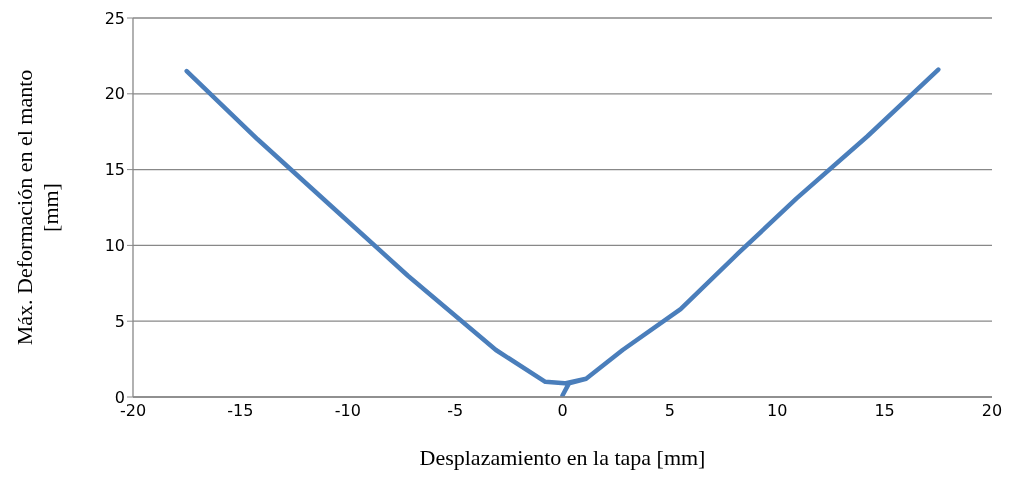 The height and width of the screenshot is (487, 1020). Describe the element at coordinates (114, 170) in the screenshot. I see `y-tick-label: 15` at that location.